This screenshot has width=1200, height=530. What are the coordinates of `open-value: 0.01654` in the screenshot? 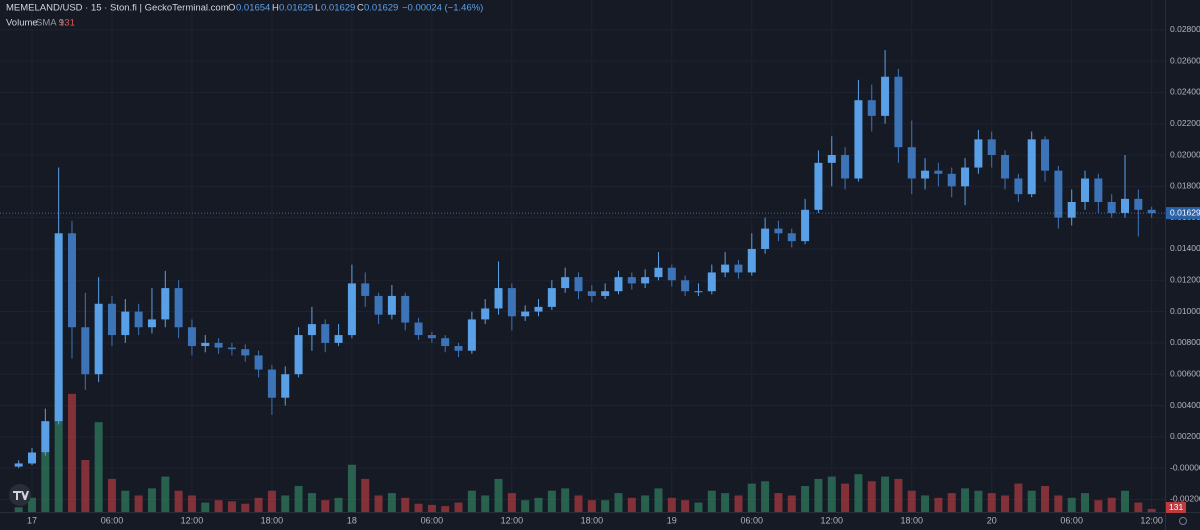 It's located at (253, 8).